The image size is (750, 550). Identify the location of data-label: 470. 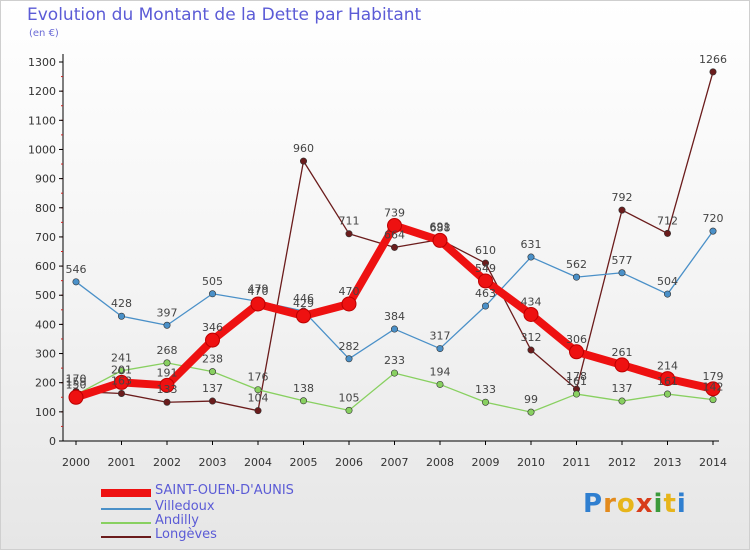
(349, 291).